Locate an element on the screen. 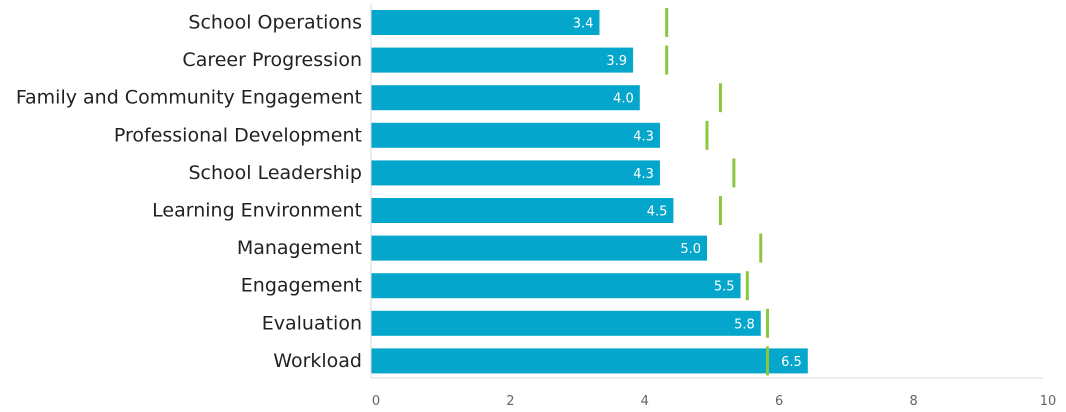 This screenshot has height=412, width=1066. x-tick-label-3: 6 is located at coordinates (779, 401).